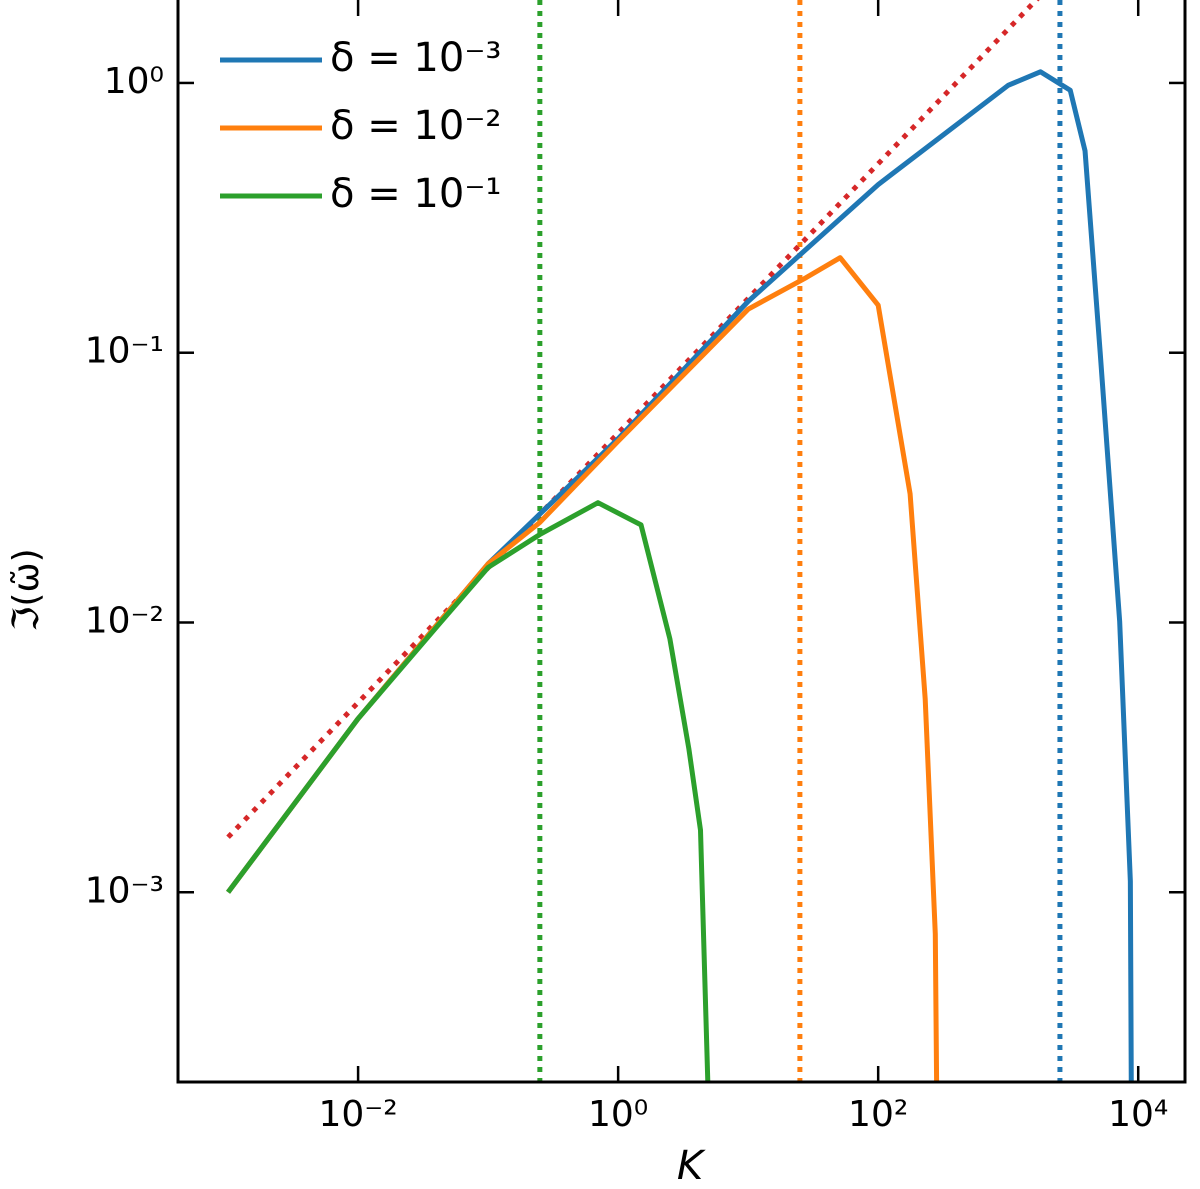 The image size is (1200, 1189). What do you see at coordinates (1138, 1114) in the screenshot?
I see `x-tick-label: 10⁴` at bounding box center [1138, 1114].